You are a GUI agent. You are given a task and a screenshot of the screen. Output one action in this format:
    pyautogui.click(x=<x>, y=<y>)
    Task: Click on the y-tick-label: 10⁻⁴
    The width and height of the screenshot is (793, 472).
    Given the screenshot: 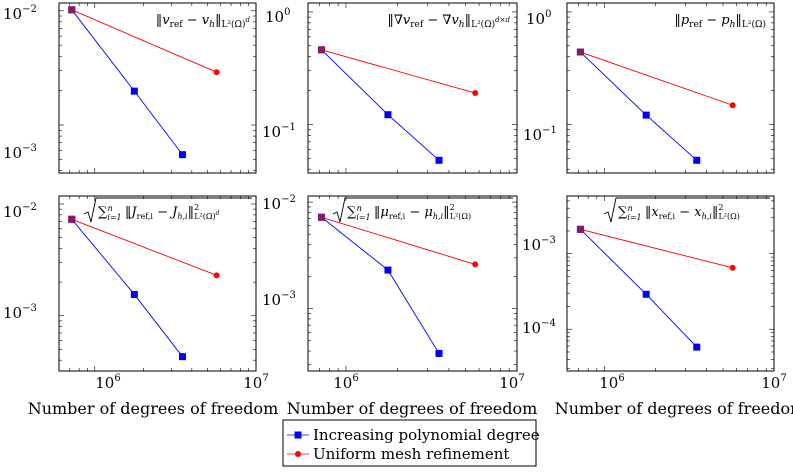 What is the action you would take?
    pyautogui.click(x=539, y=327)
    